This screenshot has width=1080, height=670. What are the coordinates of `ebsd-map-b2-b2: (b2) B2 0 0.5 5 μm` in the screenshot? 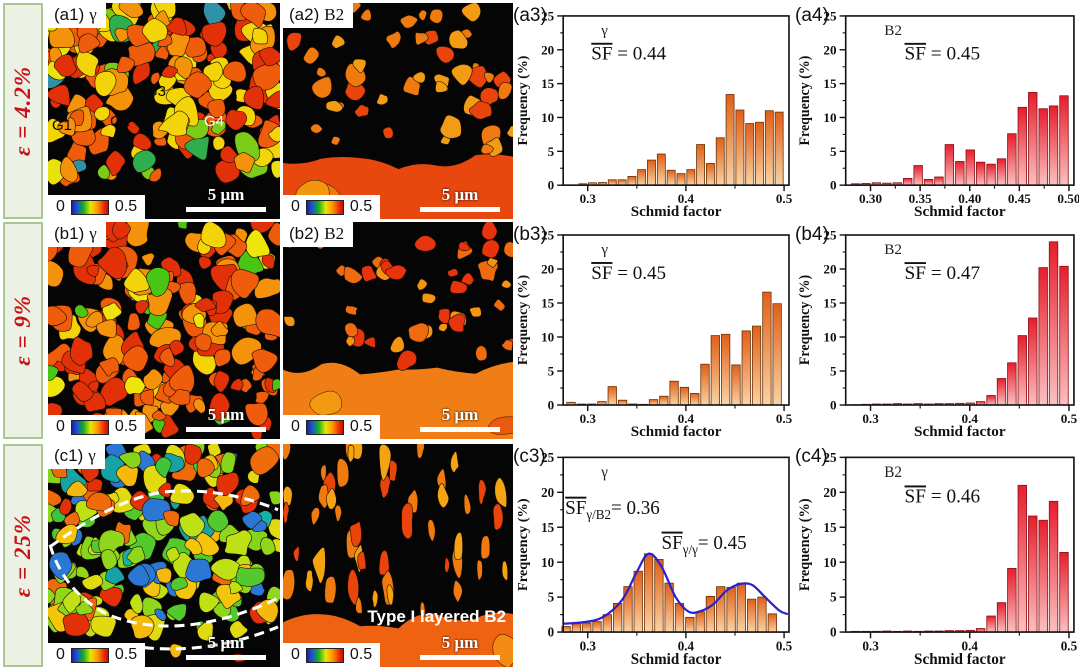 It's located at (398, 330).